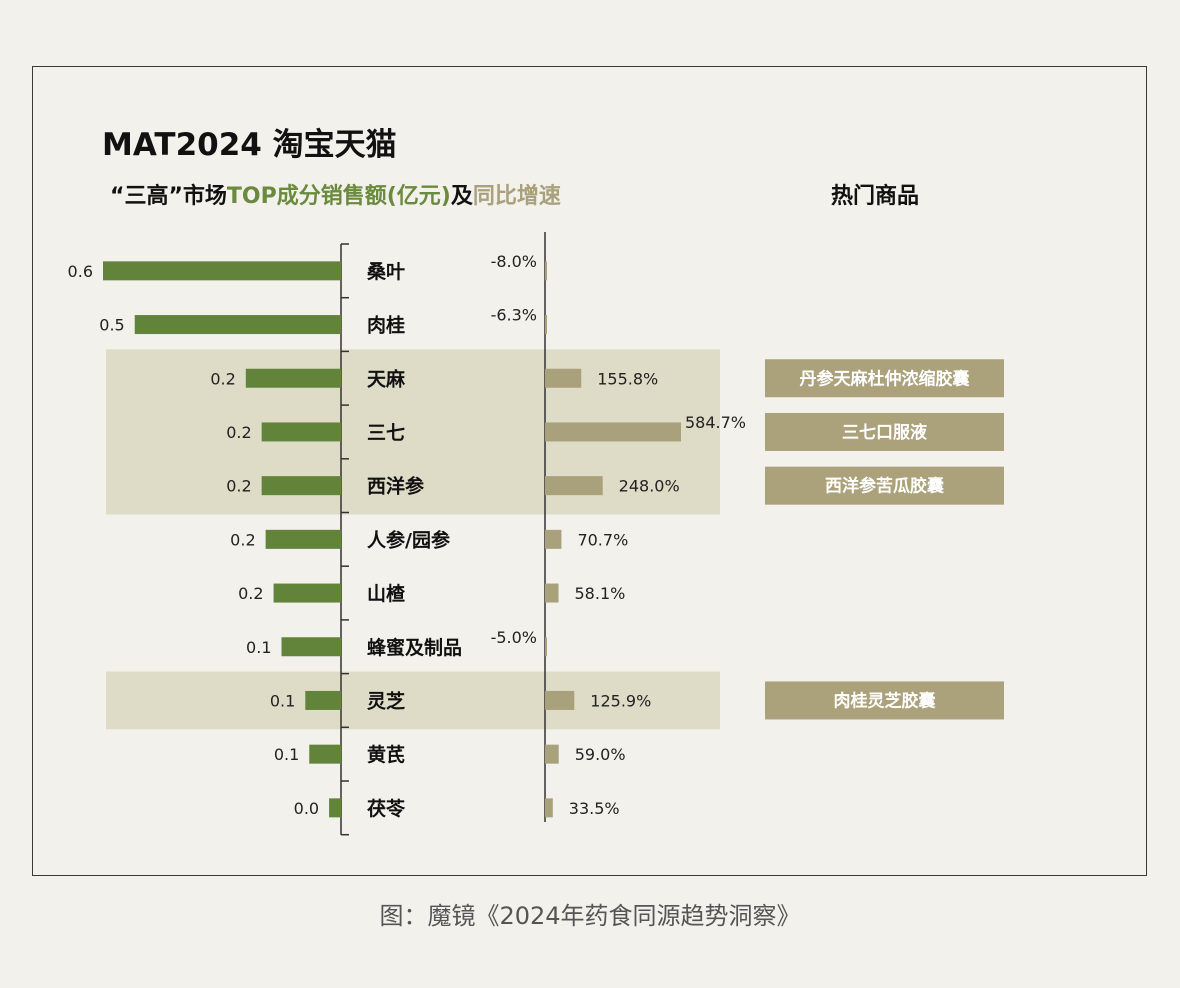 The image size is (1180, 988). Describe the element at coordinates (408, 539) in the screenshot. I see `category-label: 人参/园参` at that location.